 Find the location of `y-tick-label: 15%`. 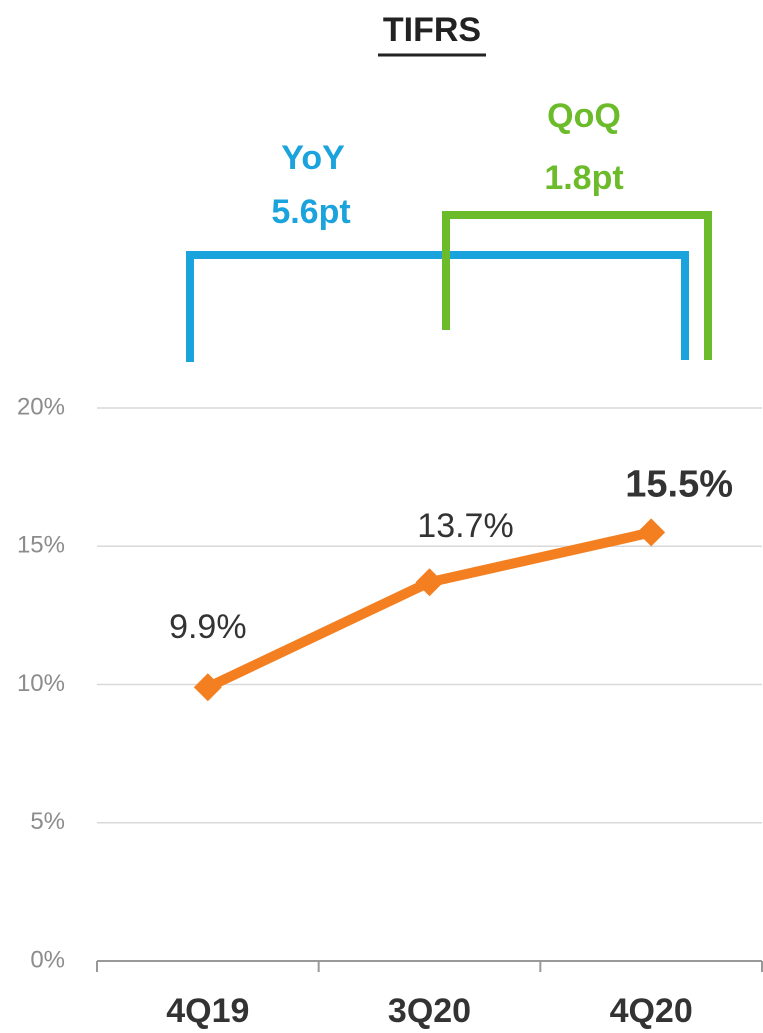

y-tick-label: 15% is located at coordinates (41, 545).